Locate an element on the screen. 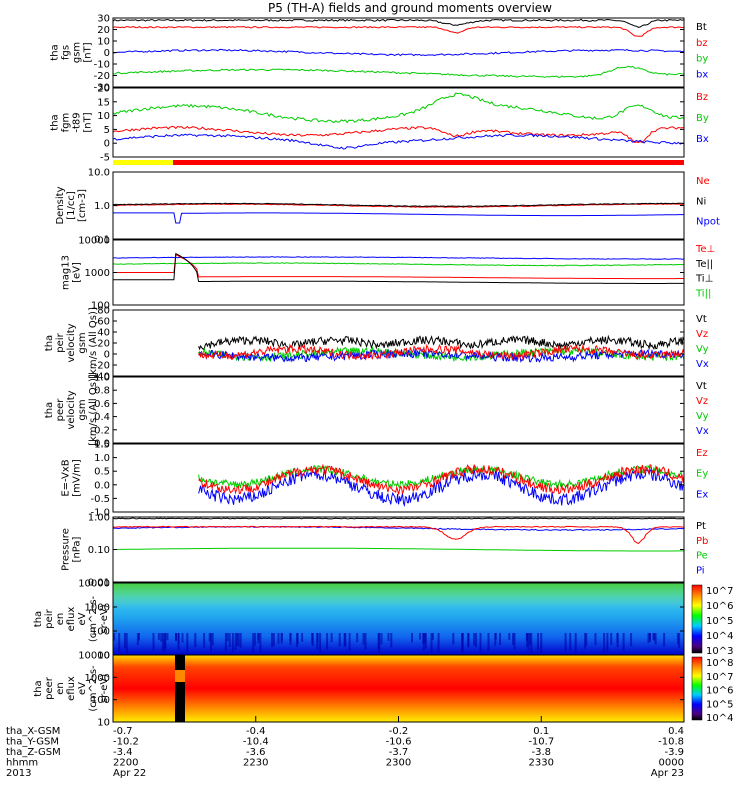  legend-entry: bx is located at coordinates (702, 74).